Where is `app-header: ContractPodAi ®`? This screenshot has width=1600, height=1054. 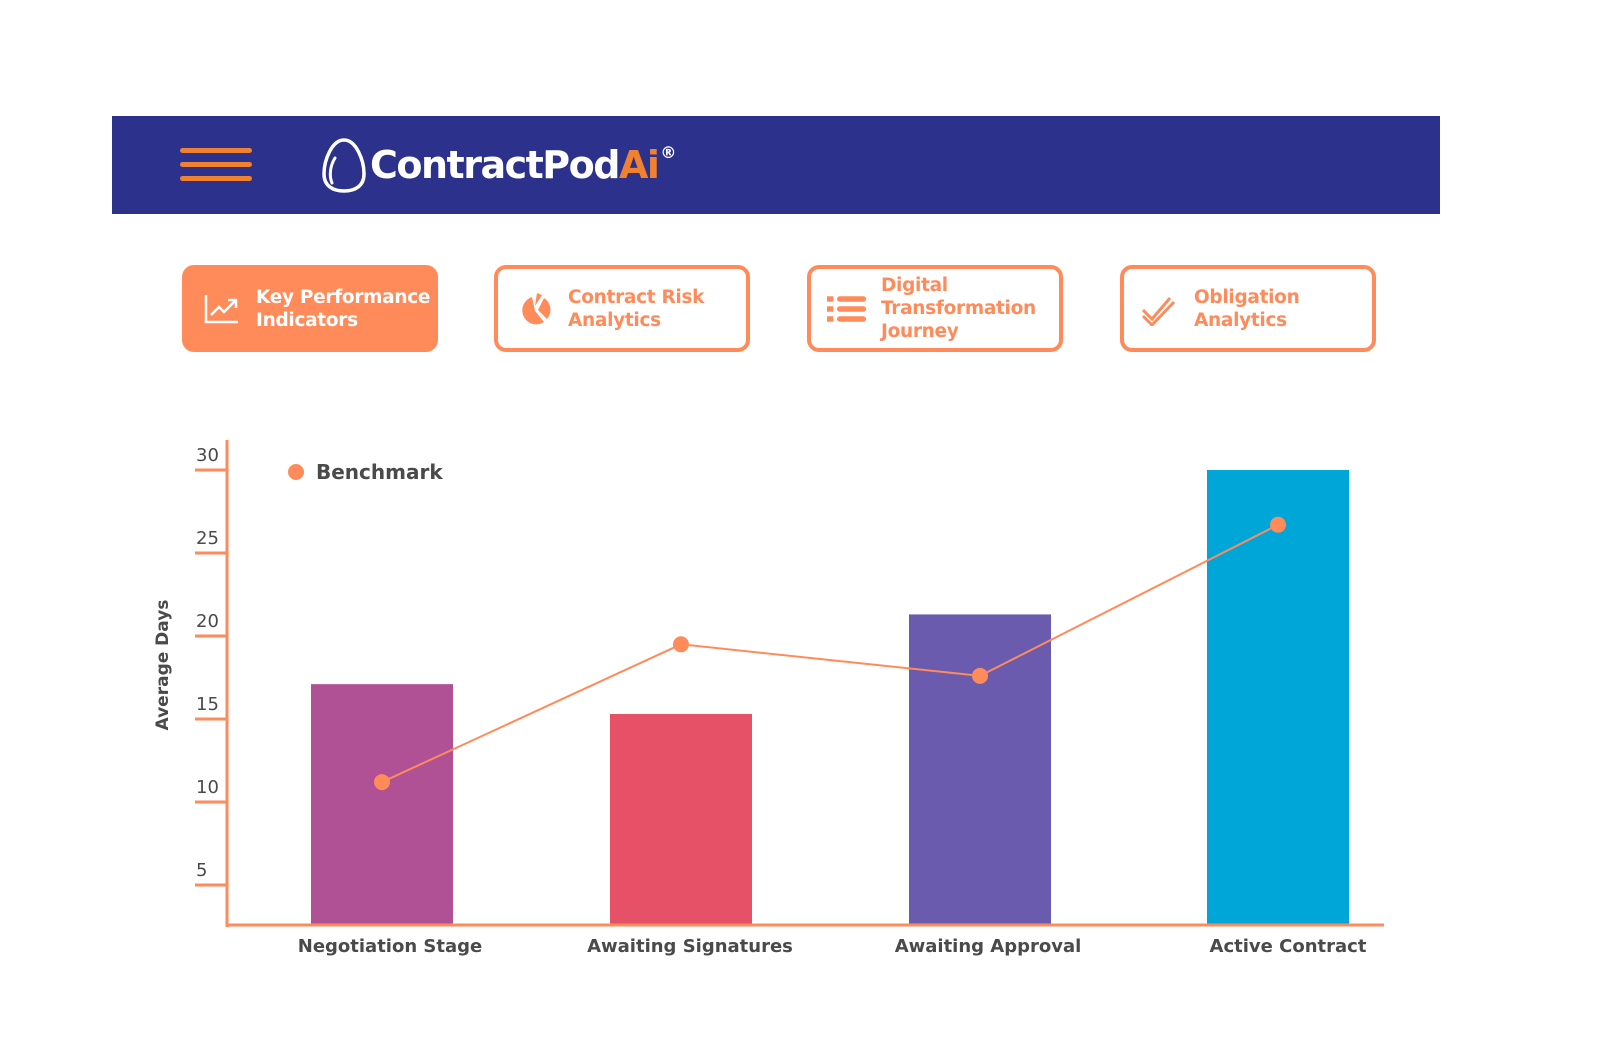 app-header: ContractPodAi ® is located at coordinates (776, 165).